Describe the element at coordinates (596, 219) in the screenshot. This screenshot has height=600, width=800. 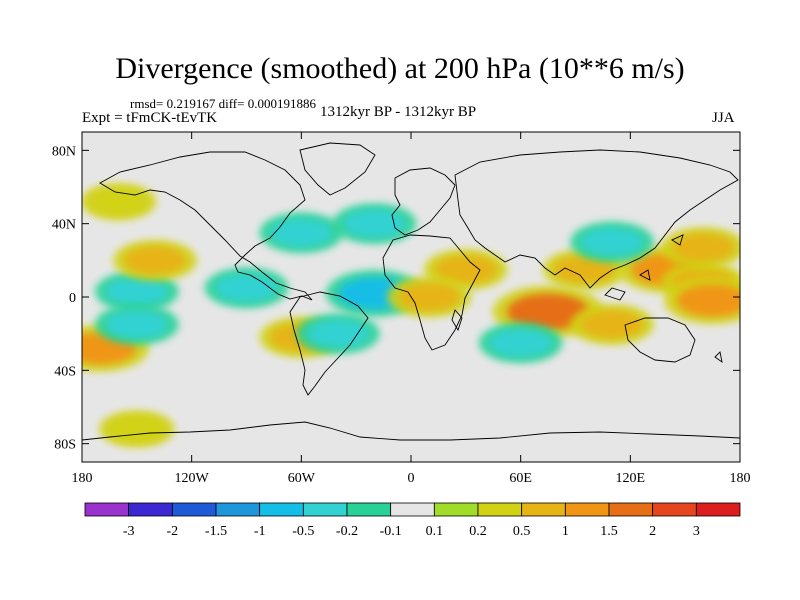
I see `coast-asia` at that location.